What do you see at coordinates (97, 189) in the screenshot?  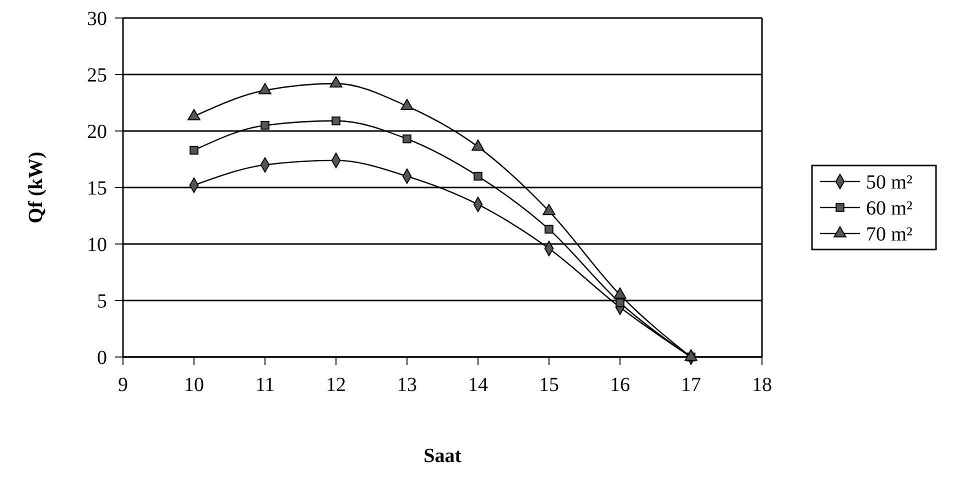 I see `y-tick-label: 15` at bounding box center [97, 189].